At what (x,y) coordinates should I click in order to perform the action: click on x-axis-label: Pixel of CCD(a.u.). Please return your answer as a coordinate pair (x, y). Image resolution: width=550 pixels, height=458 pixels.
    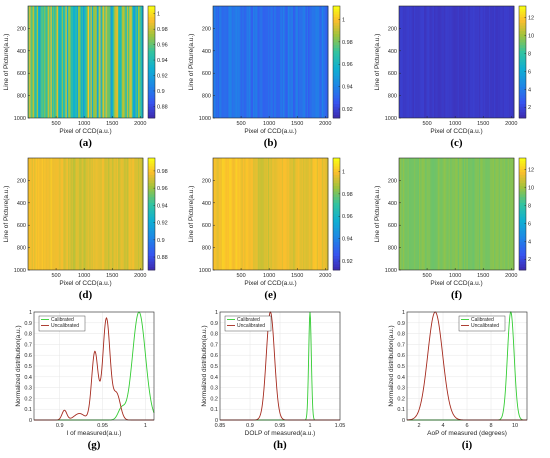
    Looking at the image, I should click on (456, 131).